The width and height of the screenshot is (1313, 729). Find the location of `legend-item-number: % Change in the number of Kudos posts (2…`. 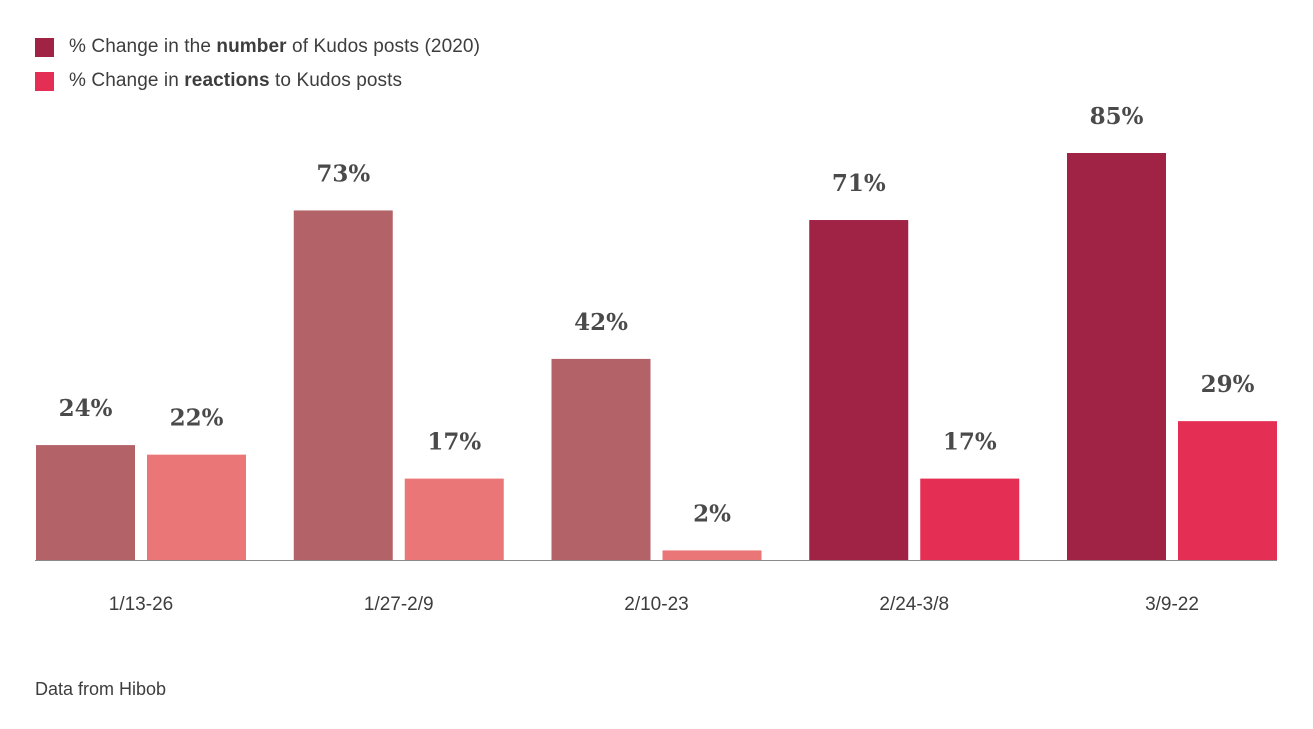

legend-item-number: % Change in the number of Kudos posts (2… is located at coordinates (257, 47).